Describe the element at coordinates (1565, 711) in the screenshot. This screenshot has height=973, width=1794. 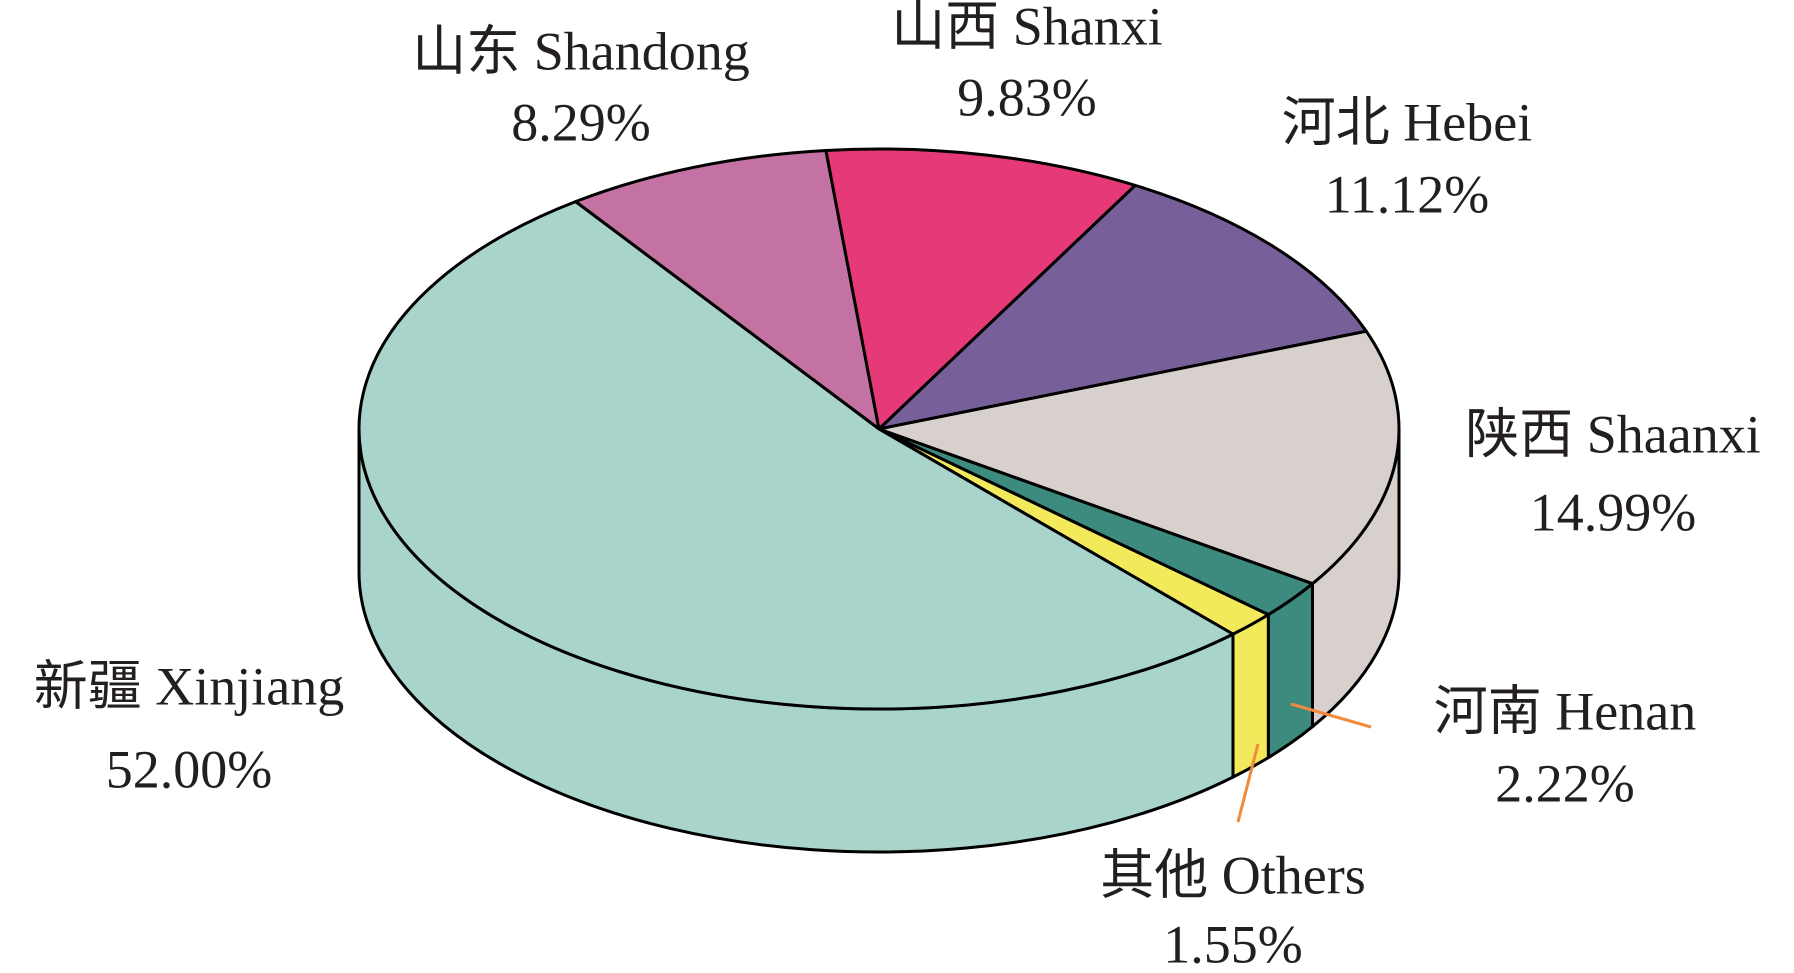
I see `slice-label: 河南 Henan` at that location.